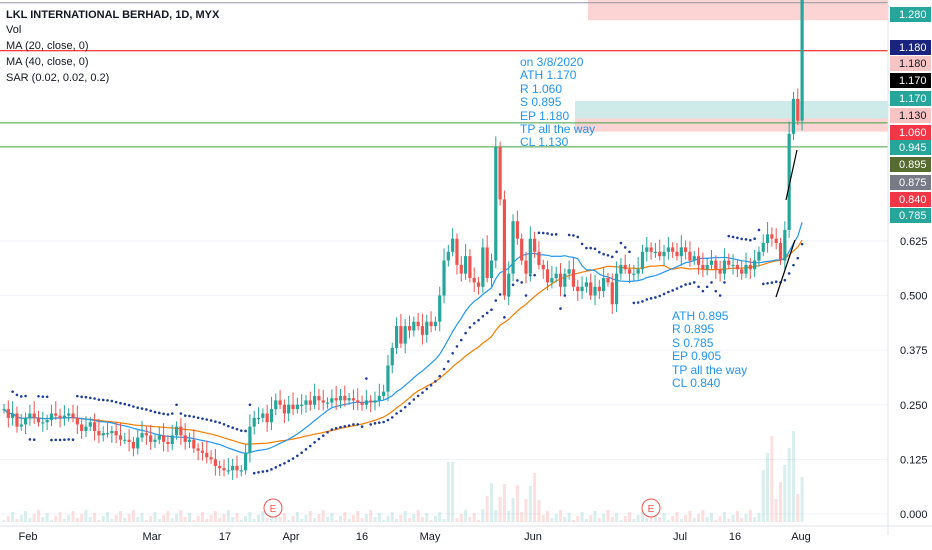 The height and width of the screenshot is (550, 932). I want to click on time-axis: Feb Mar 17 Apr 16 May Jun Jul 16 Aug, so click(466, 534).